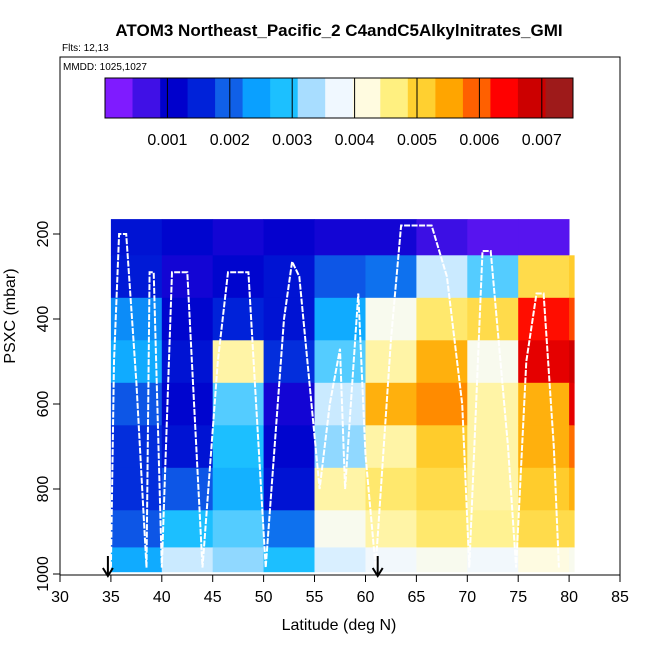 This screenshot has height=650, width=650. What do you see at coordinates (230, 140) in the screenshot?
I see `colorbar-tick-label: 0.002` at bounding box center [230, 140].